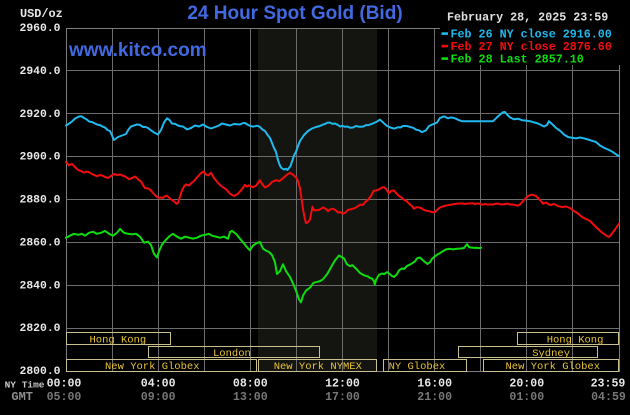  I want to click on svg-text: 04:00, so click(158, 384).